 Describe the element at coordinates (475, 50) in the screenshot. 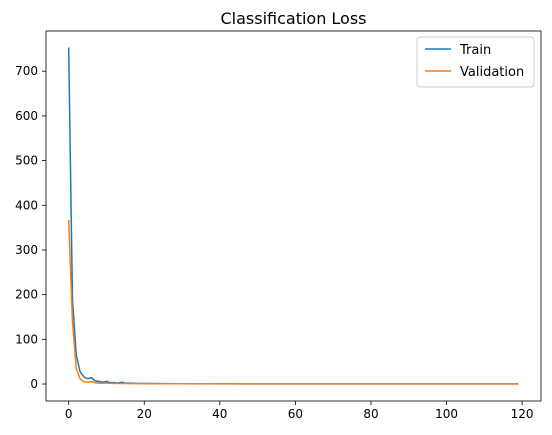

I see `legend-label-train: Train` at that location.